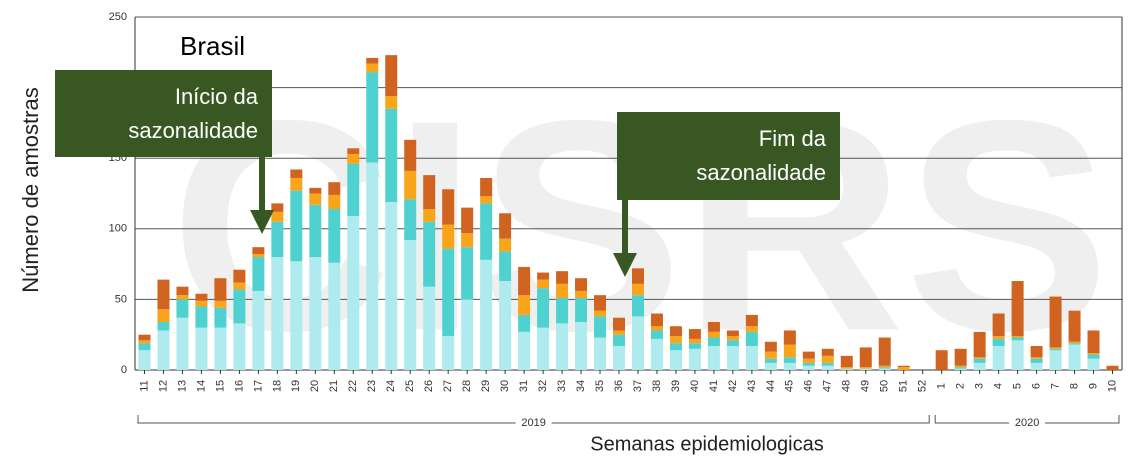 Image resolution: width=1130 pixels, height=456 pixels. I want to click on x-tick-label: 15, so click(220, 386).